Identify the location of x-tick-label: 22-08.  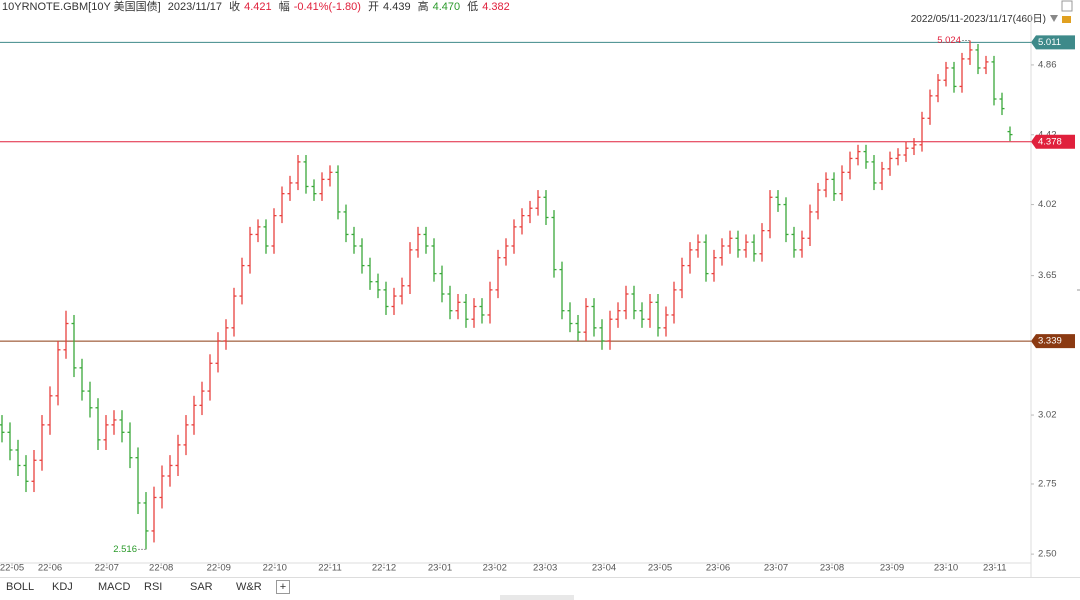
(161, 568).